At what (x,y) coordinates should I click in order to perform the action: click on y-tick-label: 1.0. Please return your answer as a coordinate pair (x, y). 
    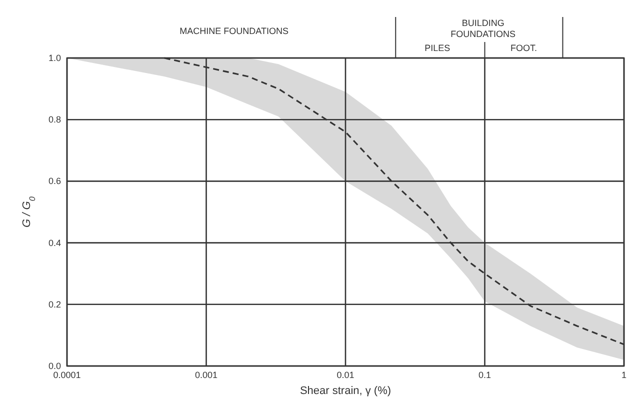
    Looking at the image, I should click on (54, 58).